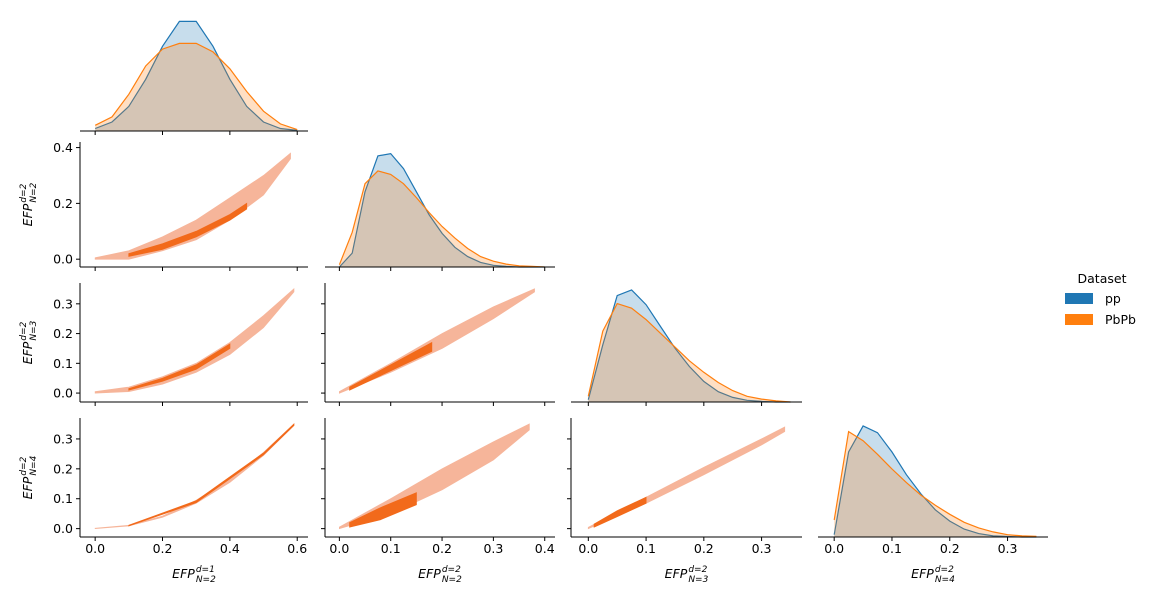 This screenshot has width=1151, height=604. What do you see at coordinates (63, 147) in the screenshot?
I see `y-tick-label: 0.4` at bounding box center [63, 147].